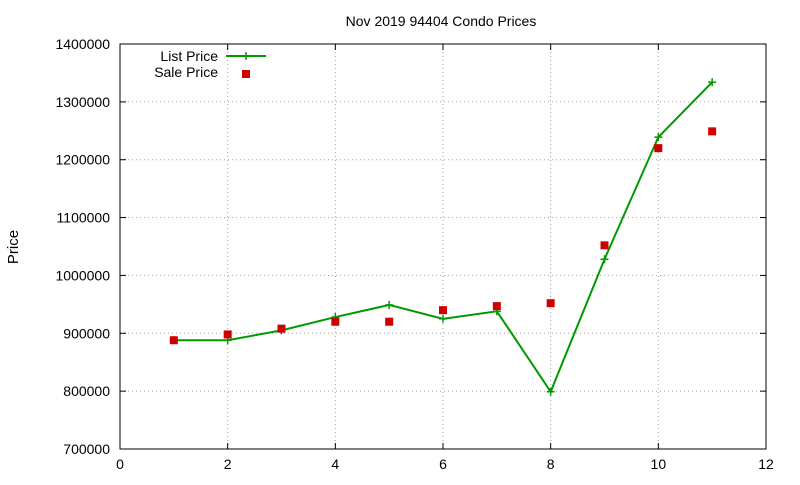  What do you see at coordinates (659, 464) in the screenshot?
I see `x-tick-label: 10` at bounding box center [659, 464].